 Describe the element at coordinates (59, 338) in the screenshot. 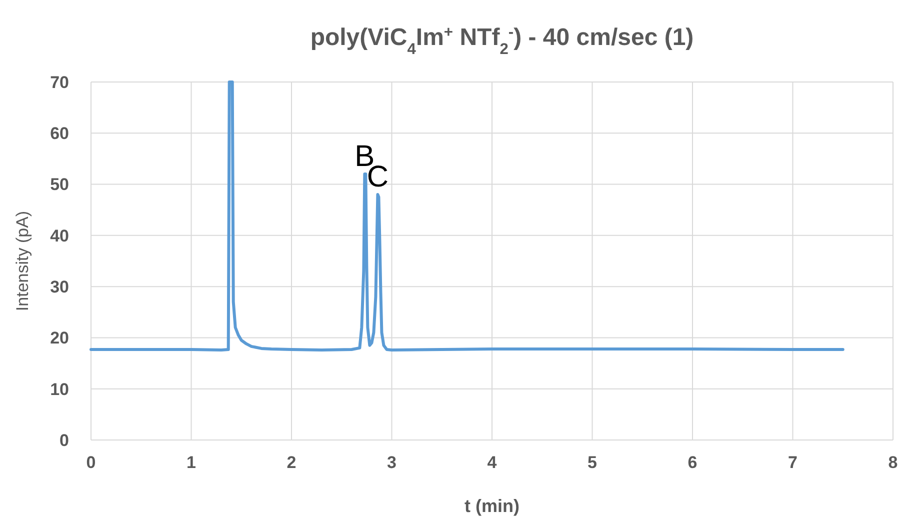

I see `y-tick-label: 20` at that location.